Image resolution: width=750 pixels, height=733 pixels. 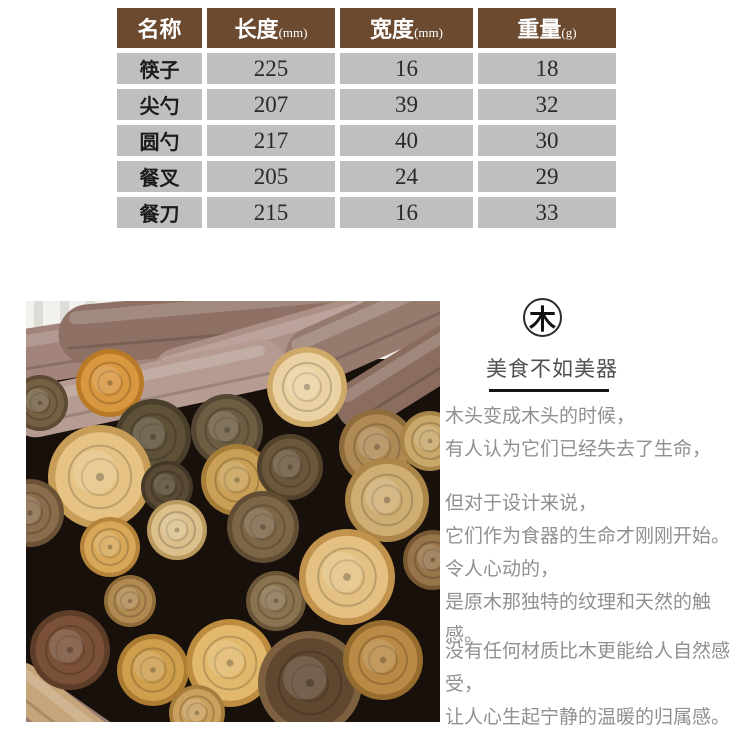 What do you see at coordinates (159, 176) in the screenshot?
I see `cell-item-name: 餐叉` at bounding box center [159, 176].